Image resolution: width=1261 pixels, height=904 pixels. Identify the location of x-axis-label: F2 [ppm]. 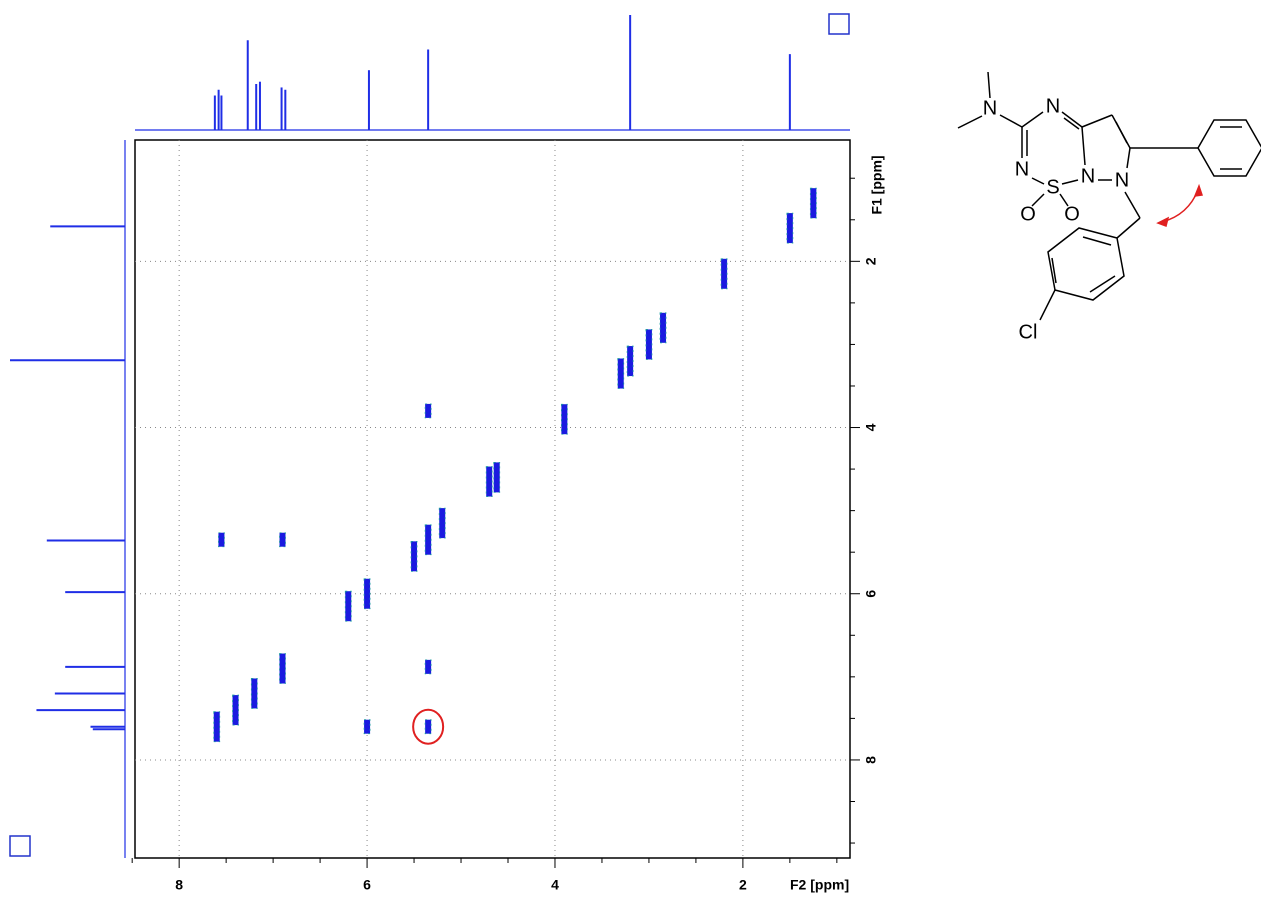
(819, 885).